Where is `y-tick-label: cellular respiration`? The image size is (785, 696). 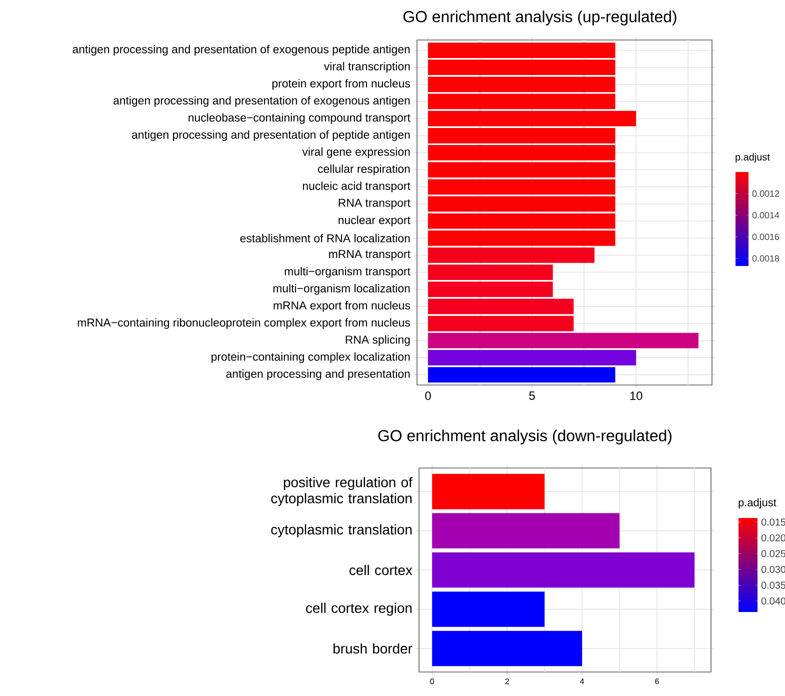 y-tick-label: cellular respiration is located at coordinates (364, 170).